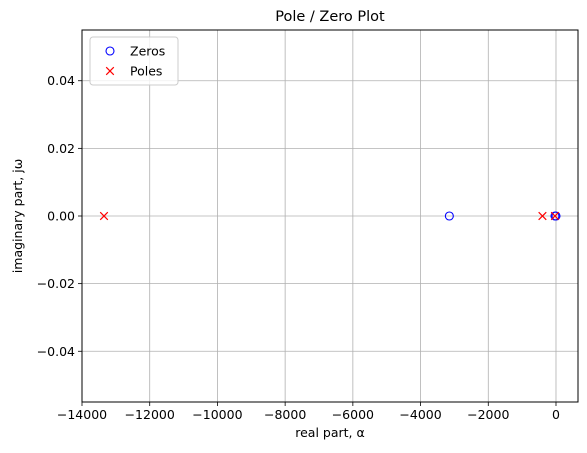 The width and height of the screenshot is (587, 453). Describe the element at coordinates (56, 351) in the screenshot. I see `y-tick-label: −0.04` at that location.